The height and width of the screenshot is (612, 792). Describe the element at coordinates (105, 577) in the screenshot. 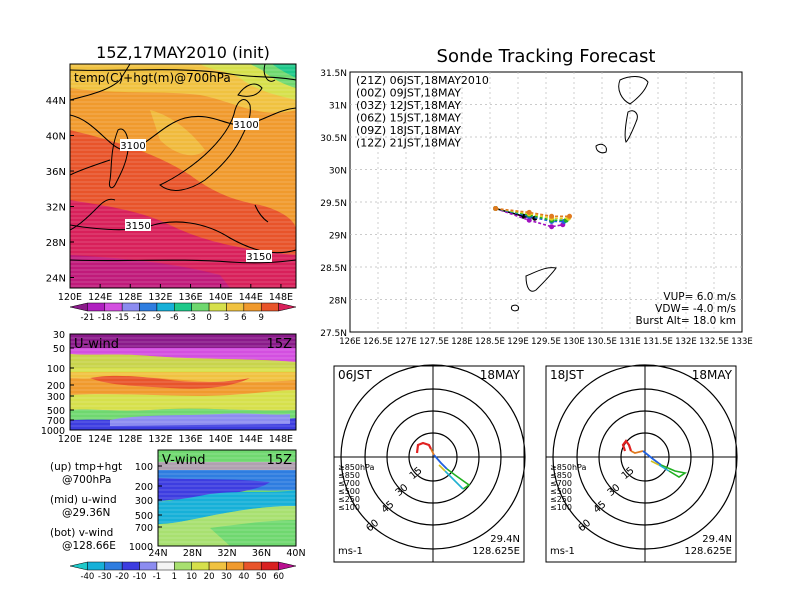

I see `wind-colorbar-label: -30` at that location.